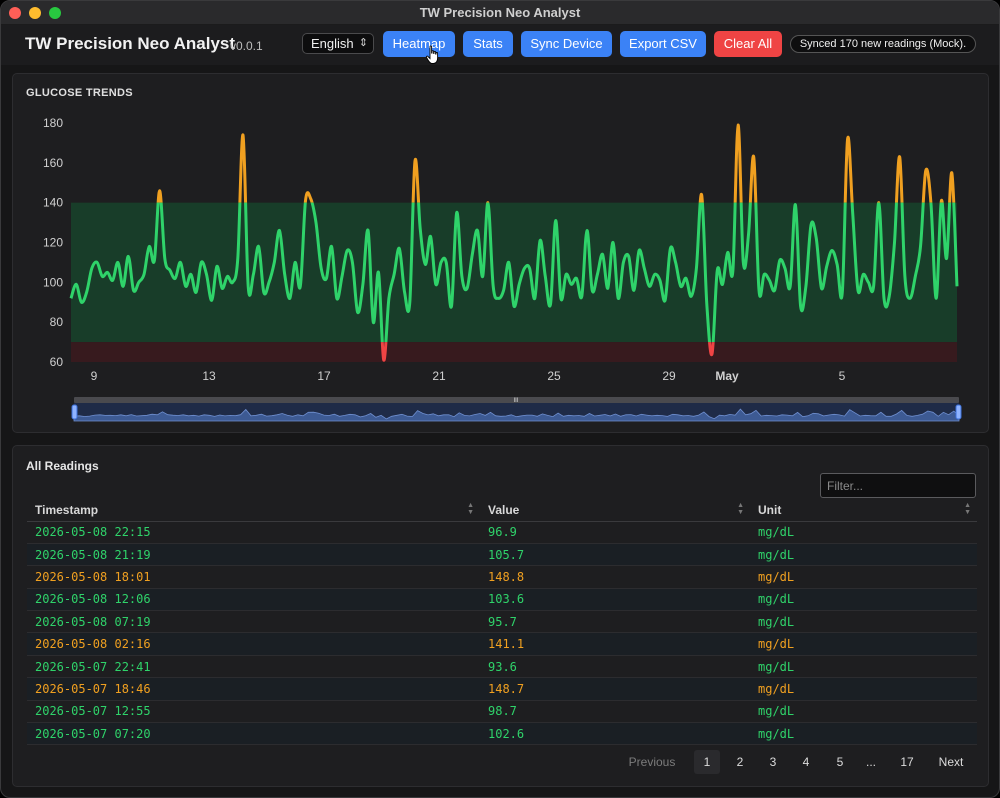 Image resolution: width=1000 pixels, height=798 pixels. I want to click on chevron-updown-icon: ⇕, so click(363, 43).